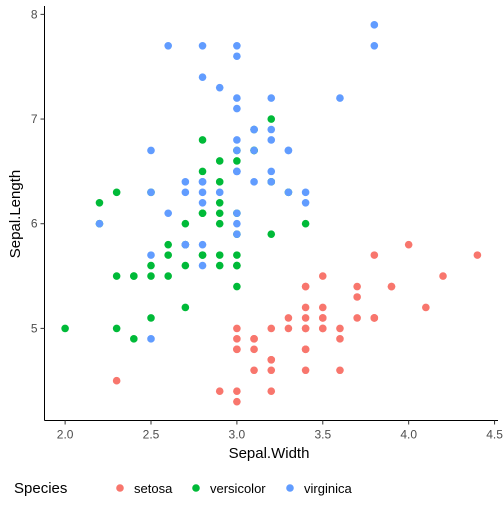 Image resolution: width=504 pixels, height=509 pixels. Describe the element at coordinates (328, 488) in the screenshot. I see `legend-label-virginica: virginica` at that location.